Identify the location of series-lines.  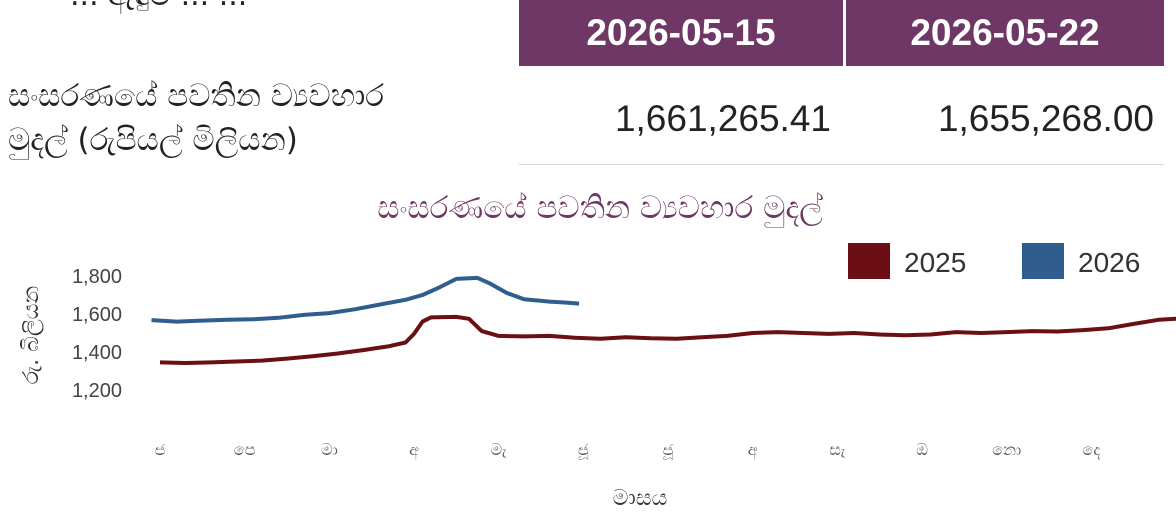
(663, 320).